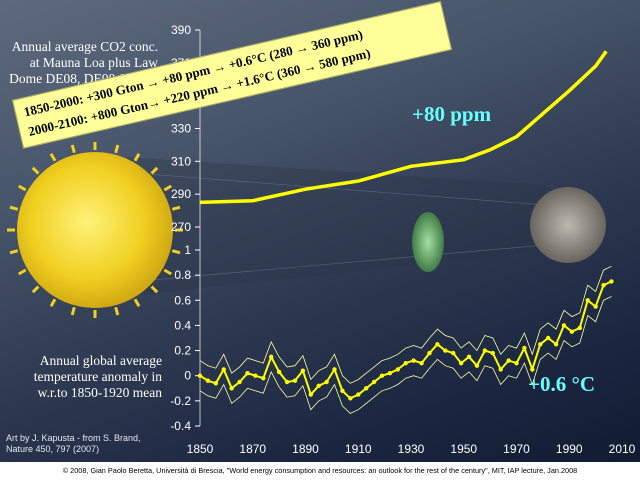 The image size is (640, 480). Describe the element at coordinates (180, 426) in the screenshot. I see `temperature-tick-label: -0.4` at that location.